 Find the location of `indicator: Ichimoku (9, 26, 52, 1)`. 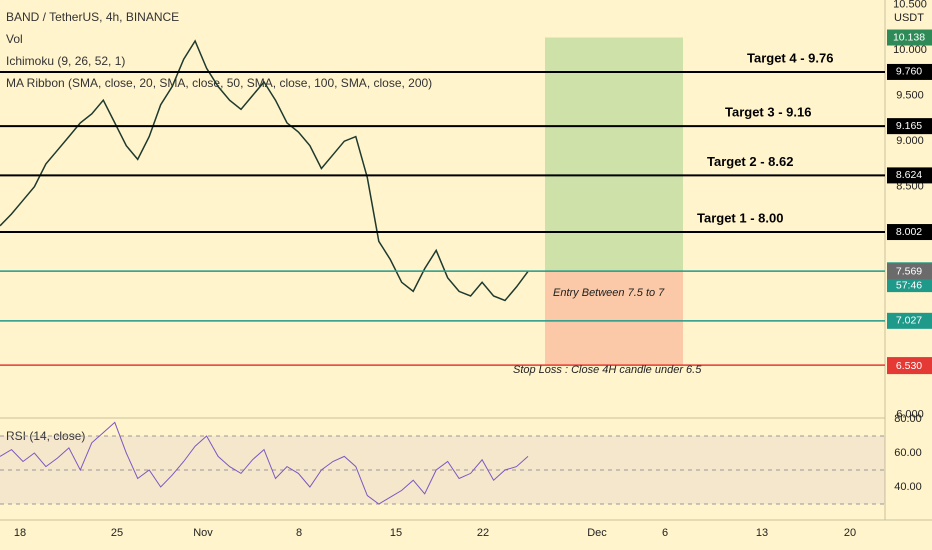

indicator: Ichimoku (9, 26, 52, 1) is located at coordinates (65, 61).